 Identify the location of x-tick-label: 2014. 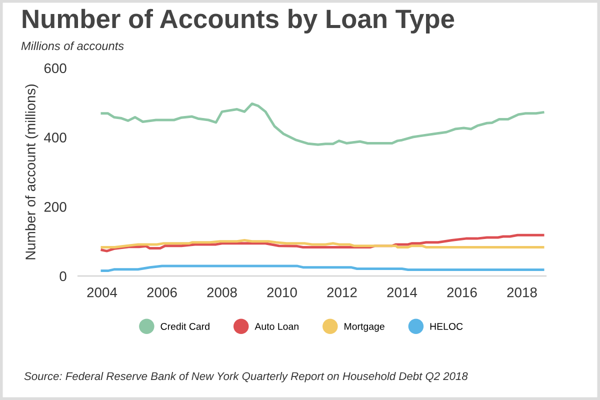
(402, 292).